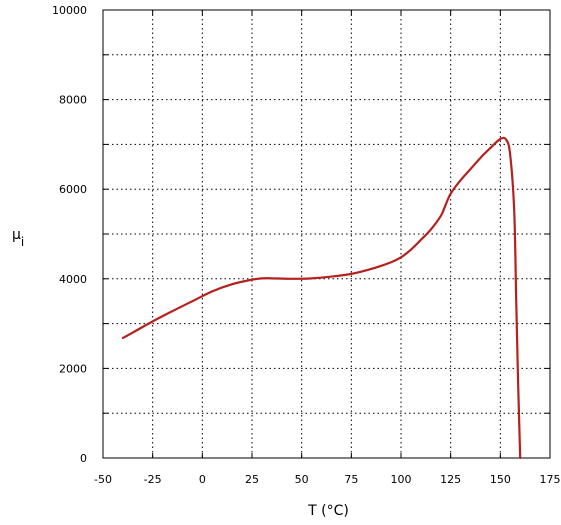 The width and height of the screenshot is (561, 525). I want to click on x-tick-label: 175, so click(550, 479).